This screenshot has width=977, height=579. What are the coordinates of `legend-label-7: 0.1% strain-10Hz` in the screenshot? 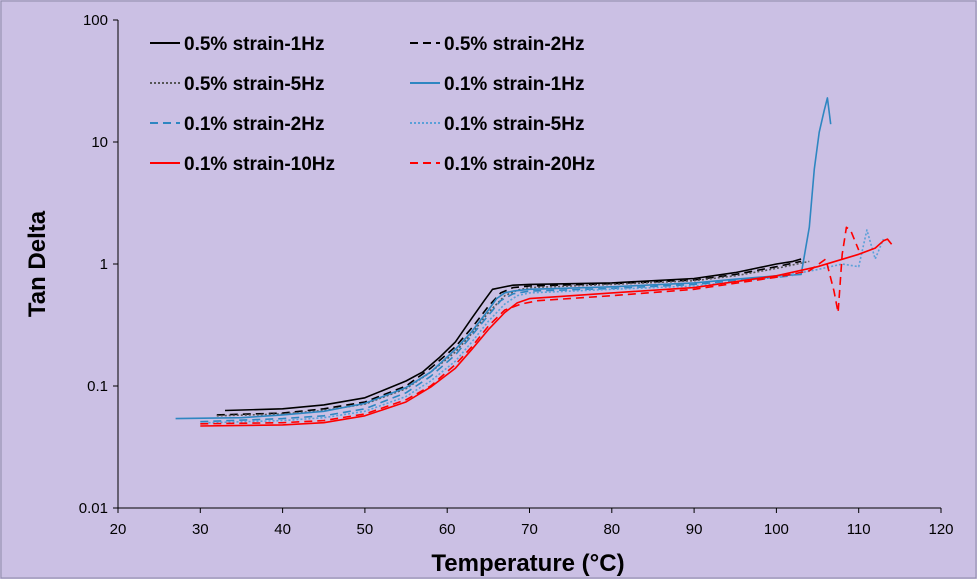 It's located at (259, 164).